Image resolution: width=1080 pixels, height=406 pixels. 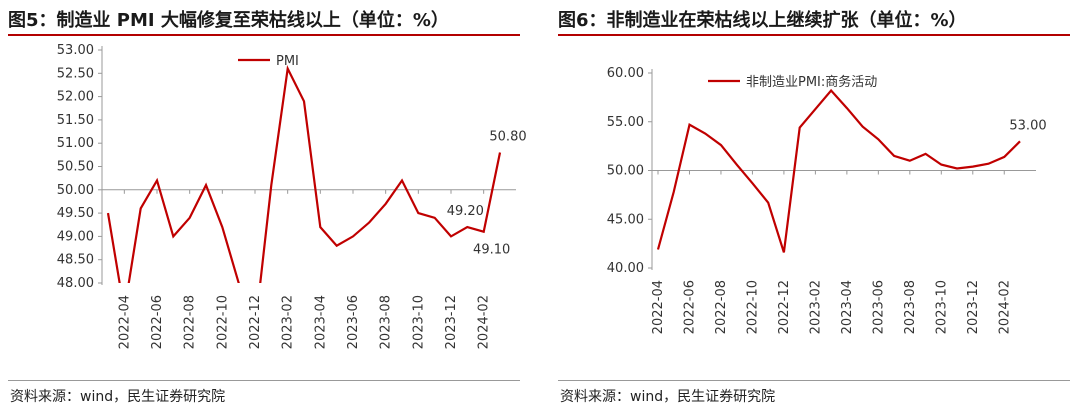 What do you see at coordinates (838, 170) in the screenshot?
I see `series-line` at bounding box center [838, 170].